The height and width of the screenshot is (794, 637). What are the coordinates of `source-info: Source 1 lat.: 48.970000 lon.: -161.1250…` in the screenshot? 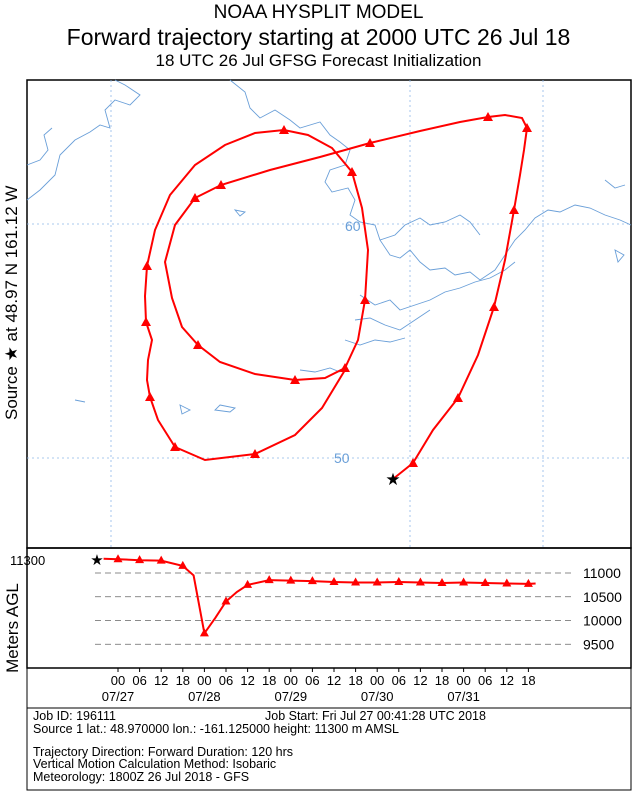 It's located at (216, 729).